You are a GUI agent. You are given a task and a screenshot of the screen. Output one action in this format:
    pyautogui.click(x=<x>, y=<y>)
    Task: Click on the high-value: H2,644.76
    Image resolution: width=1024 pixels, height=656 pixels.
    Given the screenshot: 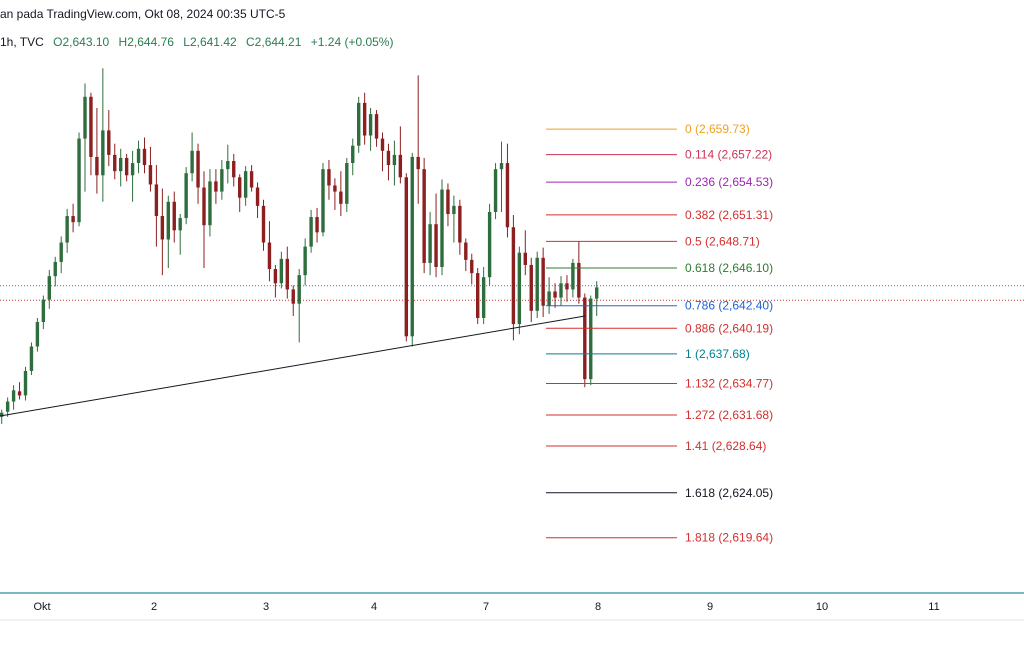 What is the action you would take?
    pyautogui.click(x=146, y=42)
    